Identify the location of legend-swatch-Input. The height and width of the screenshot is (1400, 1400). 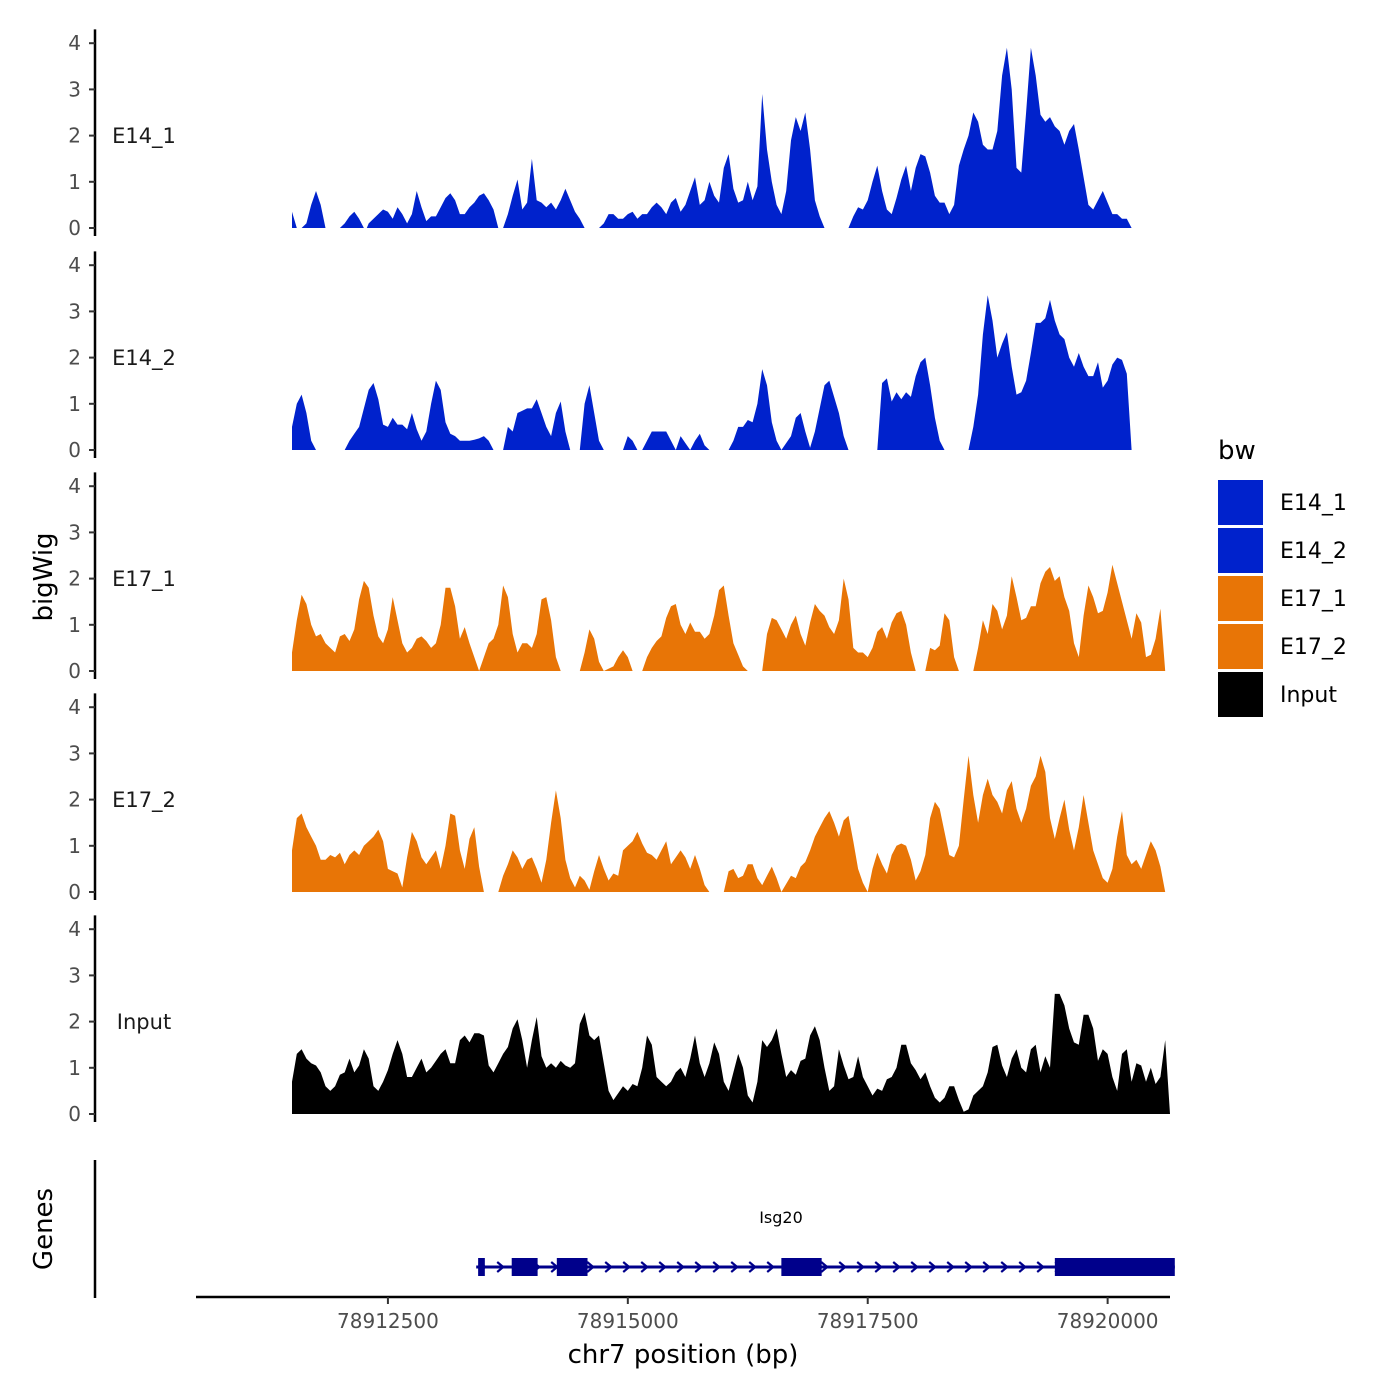
(1240, 694).